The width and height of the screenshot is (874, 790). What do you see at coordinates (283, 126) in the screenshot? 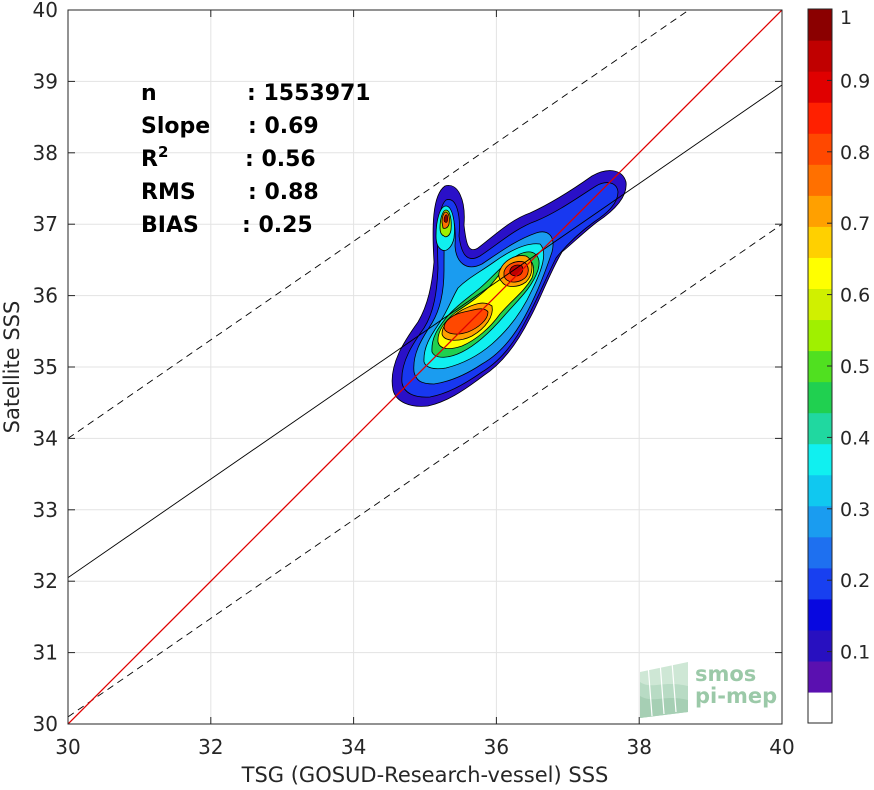
I see `stat-value: : 0.69` at bounding box center [283, 126].